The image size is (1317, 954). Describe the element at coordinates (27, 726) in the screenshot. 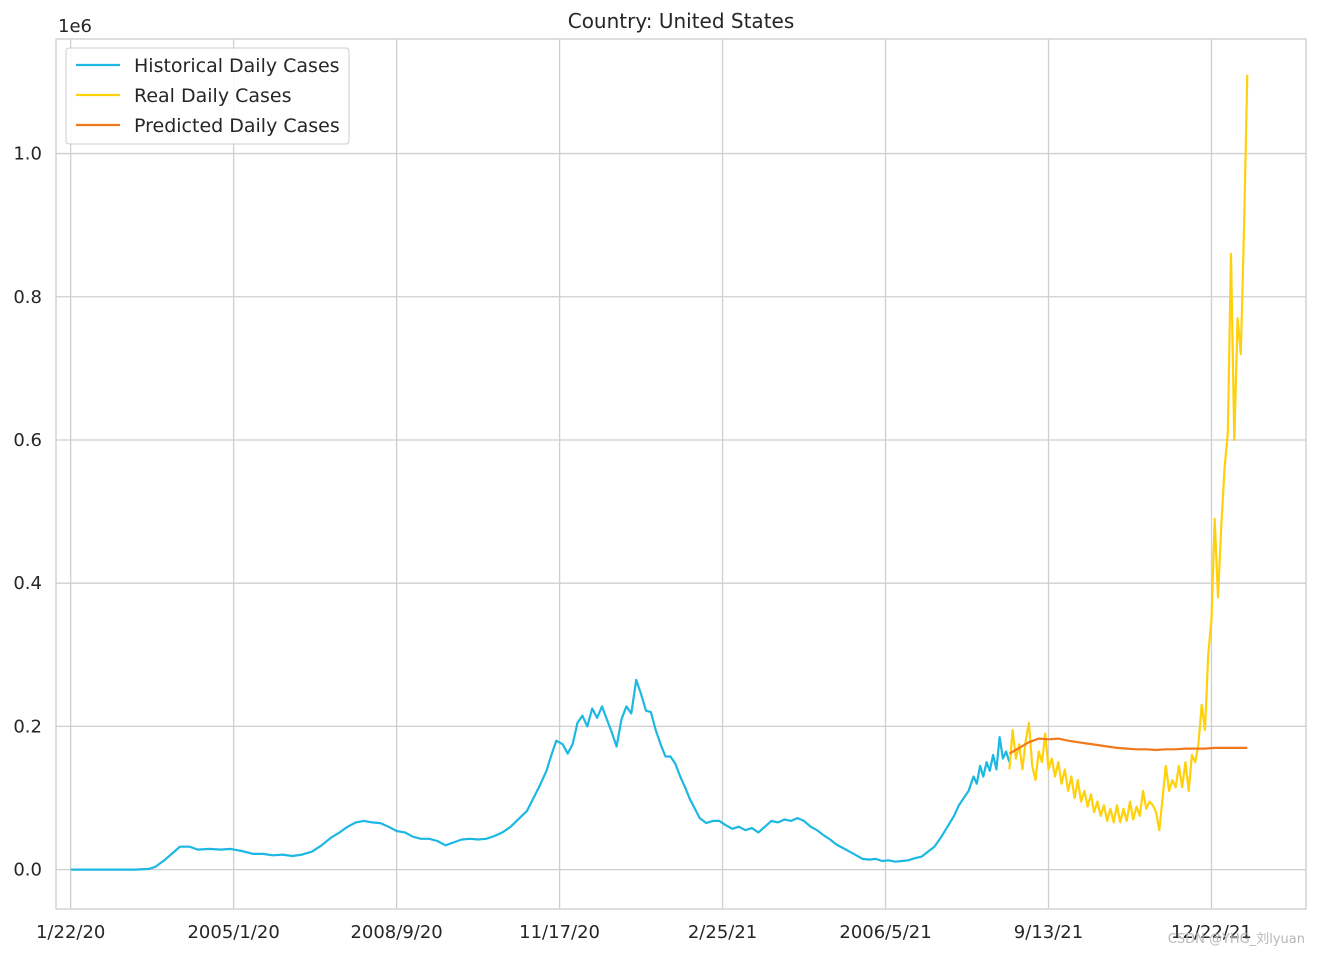

I see `y-tick-label: 0.2` at that location.